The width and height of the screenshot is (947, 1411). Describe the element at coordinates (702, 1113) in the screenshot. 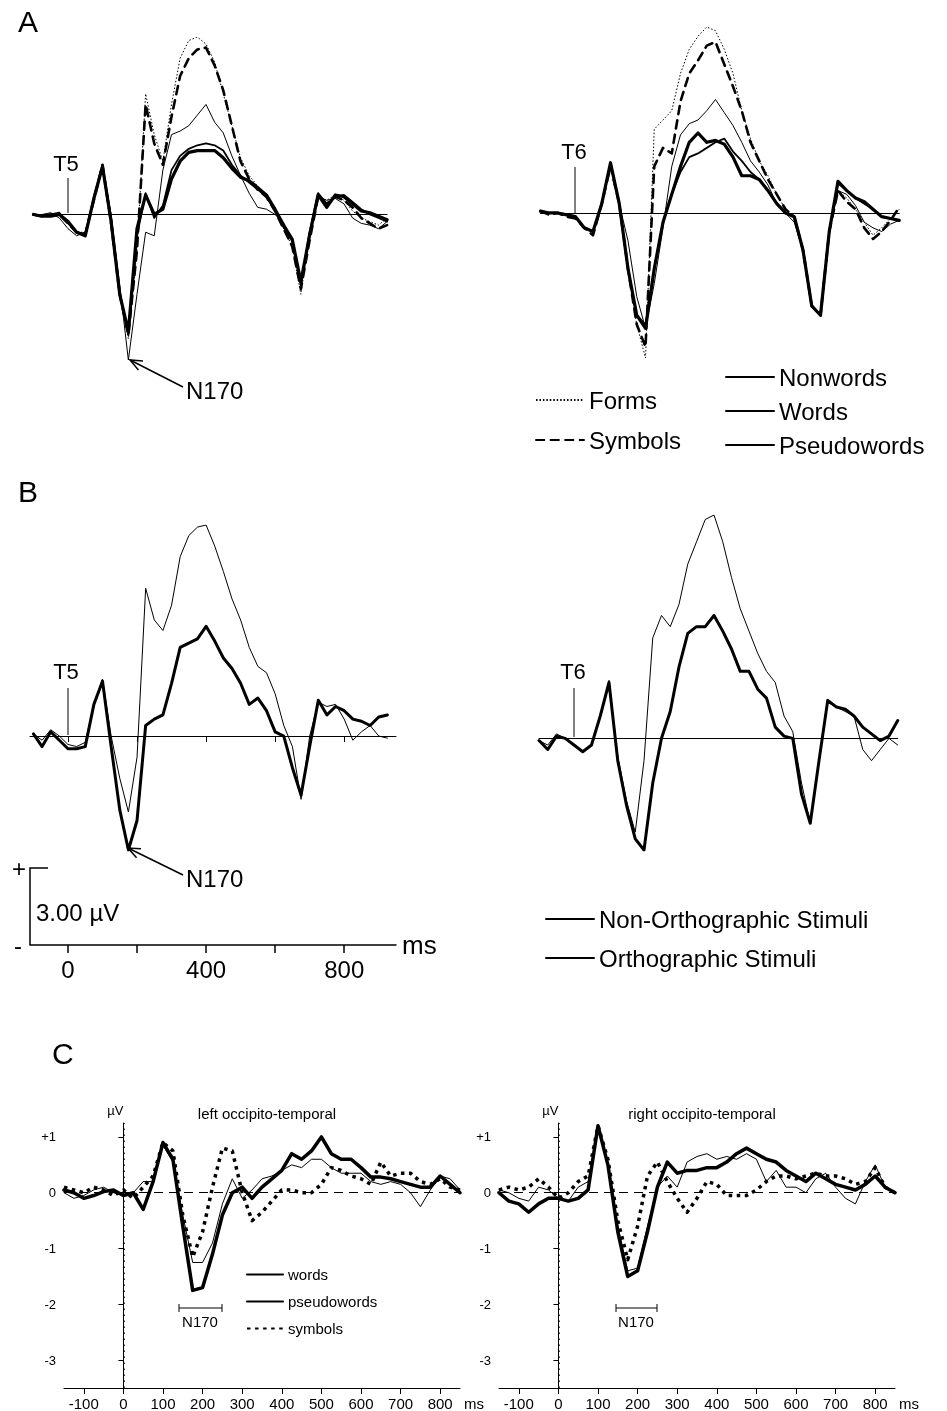

I see `chart-title: right occipito-temporal` at that location.